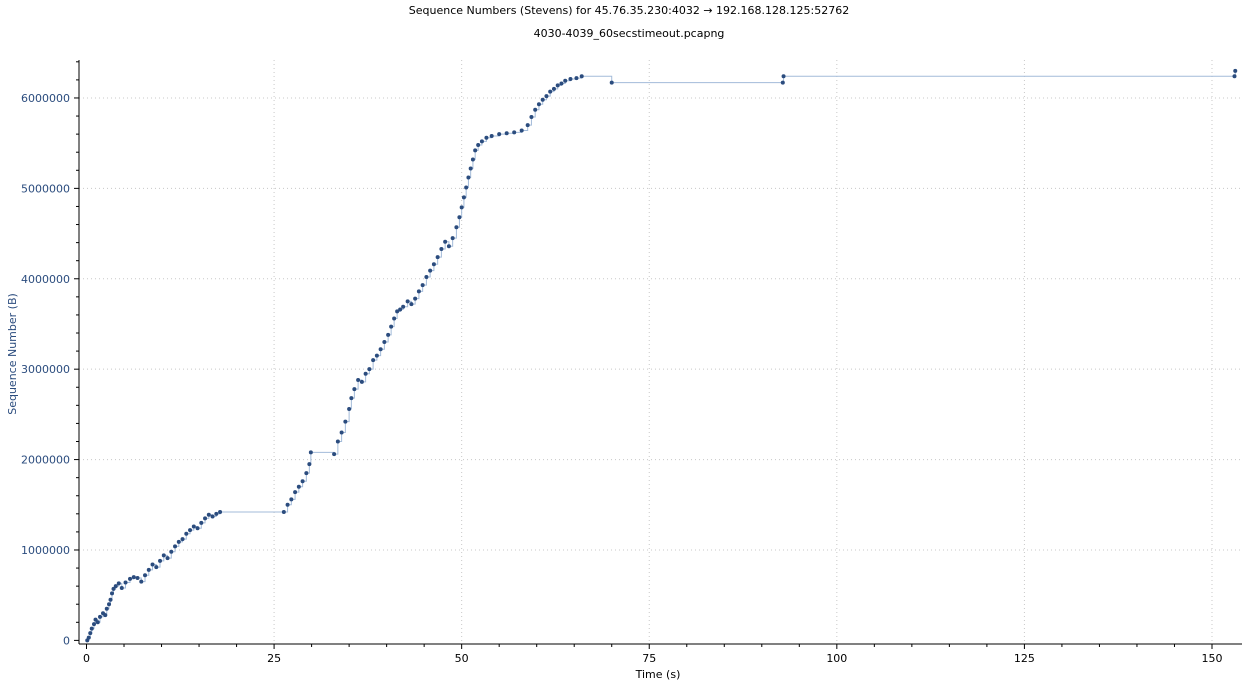 The height and width of the screenshot is (687, 1258). Describe the element at coordinates (12, 354) in the screenshot. I see `y-axis-label: Sequence Number (B)` at that location.